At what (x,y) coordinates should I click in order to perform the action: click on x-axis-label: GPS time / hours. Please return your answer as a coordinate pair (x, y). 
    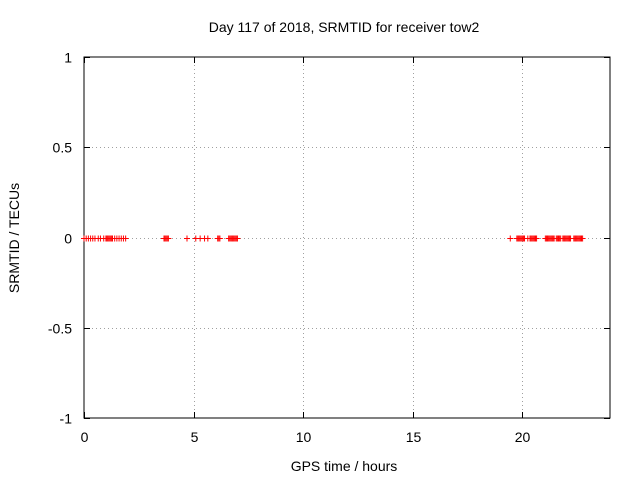
    Looking at the image, I should click on (344, 466).